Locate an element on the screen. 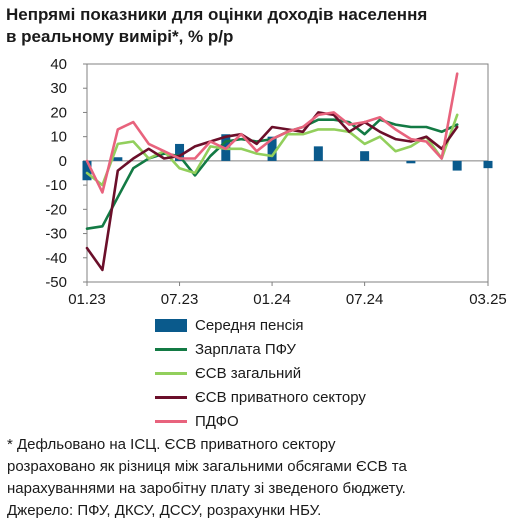 Image resolution: width=527 pixels, height=528 pixels. y-tick-label: -20 is located at coordinates (56, 209).